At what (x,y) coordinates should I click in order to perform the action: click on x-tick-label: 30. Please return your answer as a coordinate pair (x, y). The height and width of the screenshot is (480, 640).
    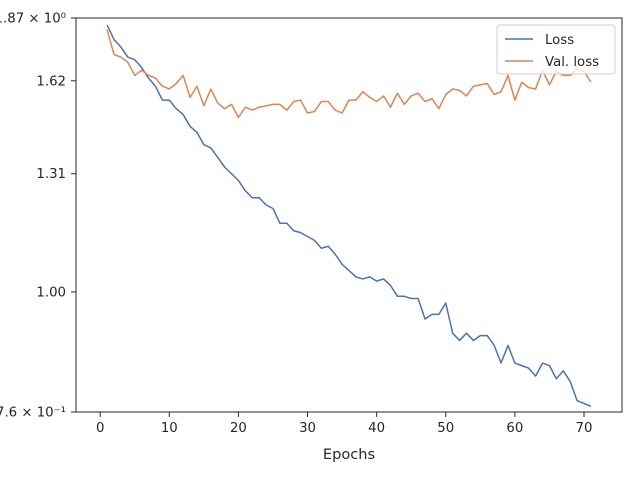
    Looking at the image, I should click on (307, 428).